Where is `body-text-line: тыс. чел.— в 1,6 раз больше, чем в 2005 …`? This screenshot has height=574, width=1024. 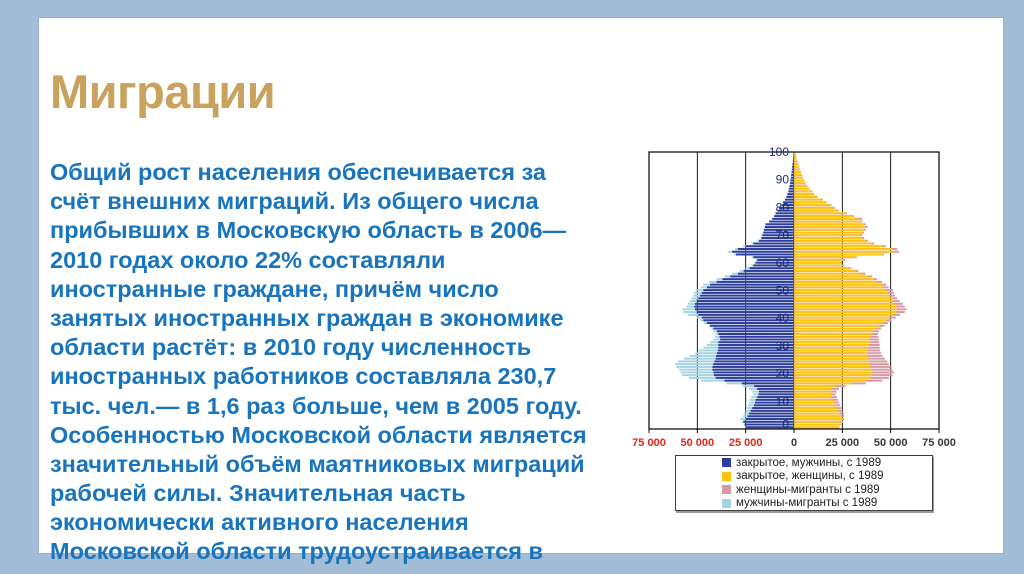 body-text-line: тыс. чел.— в 1,6 раз больше, чем в 2005 … is located at coordinates (316, 405).